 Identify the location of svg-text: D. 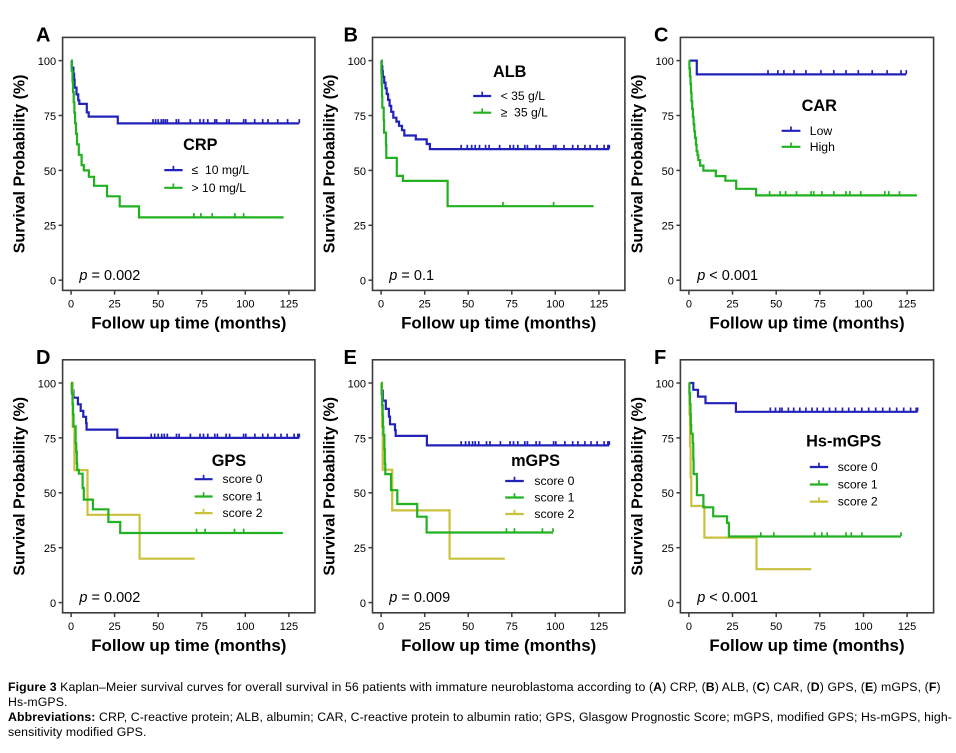
(43, 358).